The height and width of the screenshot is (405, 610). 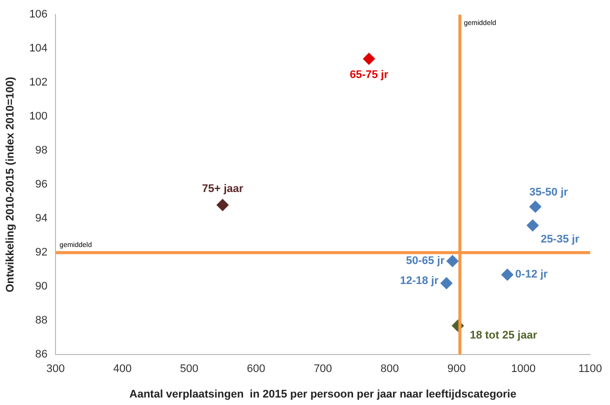 What do you see at coordinates (560, 239) in the screenshot?
I see `series-label: 25-35 jr` at bounding box center [560, 239].